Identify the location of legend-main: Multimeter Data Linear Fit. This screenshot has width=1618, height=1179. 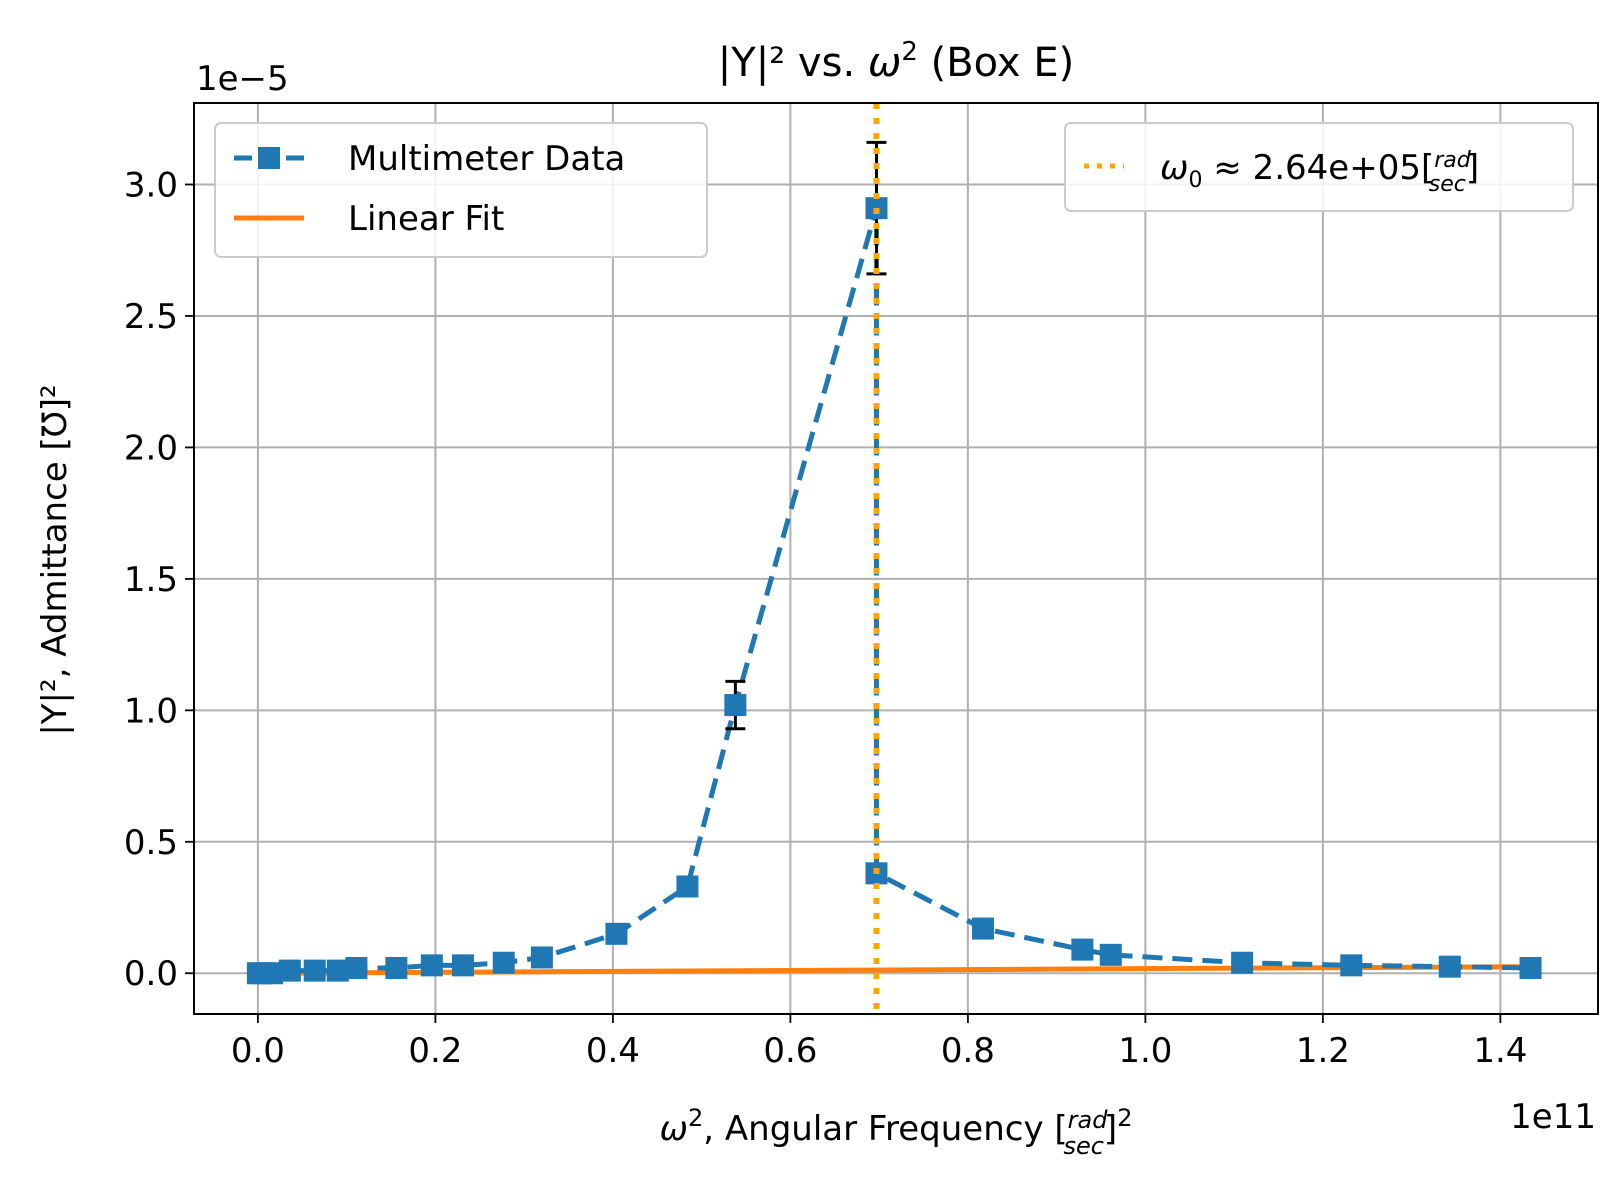
(461, 190).